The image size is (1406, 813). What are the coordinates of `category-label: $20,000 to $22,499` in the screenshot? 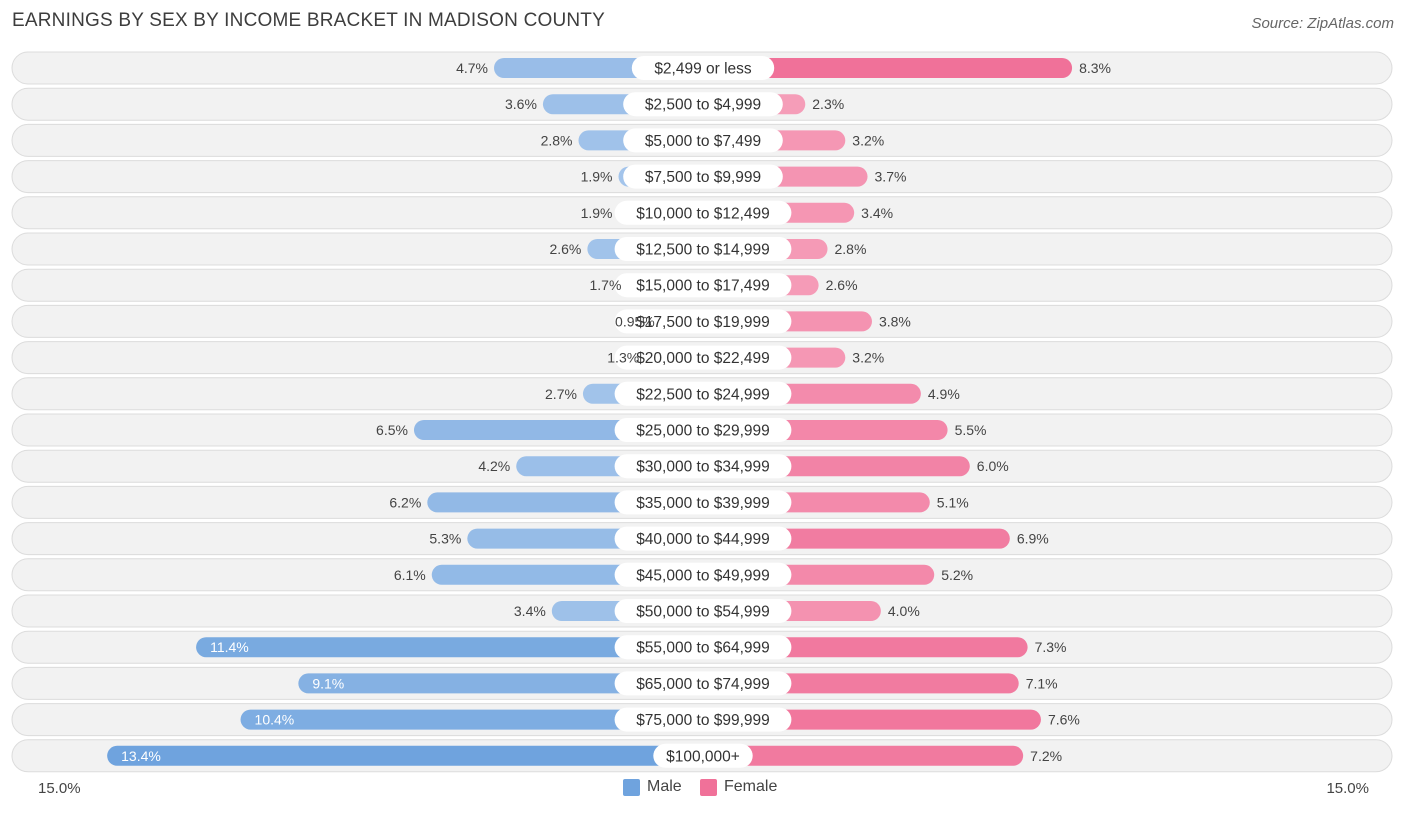 It's located at (703, 358).